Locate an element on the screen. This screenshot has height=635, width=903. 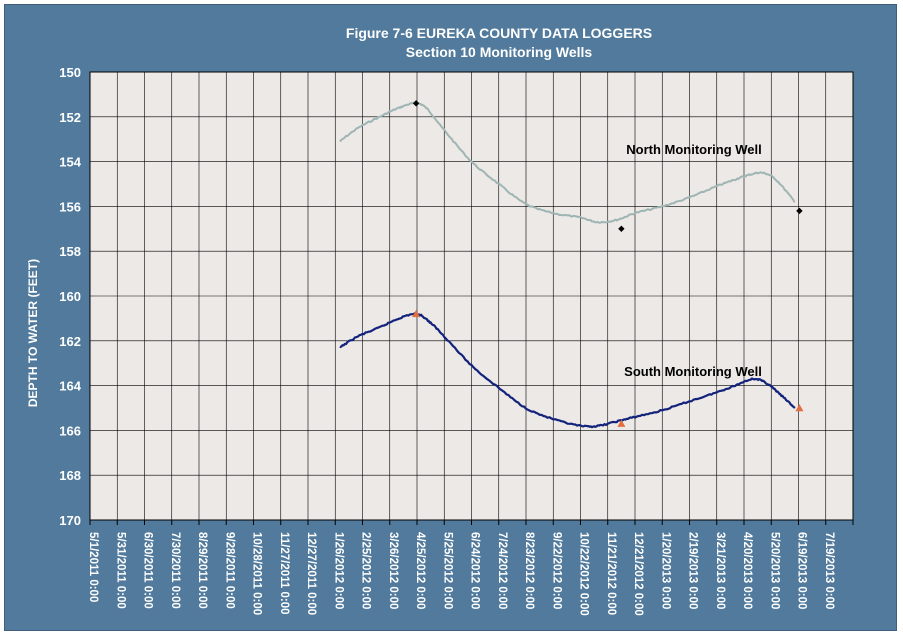
x-tick-label: 6/24/2012 0:00 is located at coordinates (475, 570).